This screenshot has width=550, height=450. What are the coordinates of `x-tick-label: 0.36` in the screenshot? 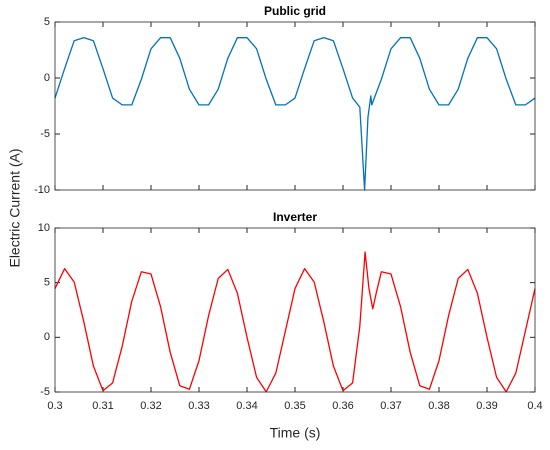 It's located at (342, 406).